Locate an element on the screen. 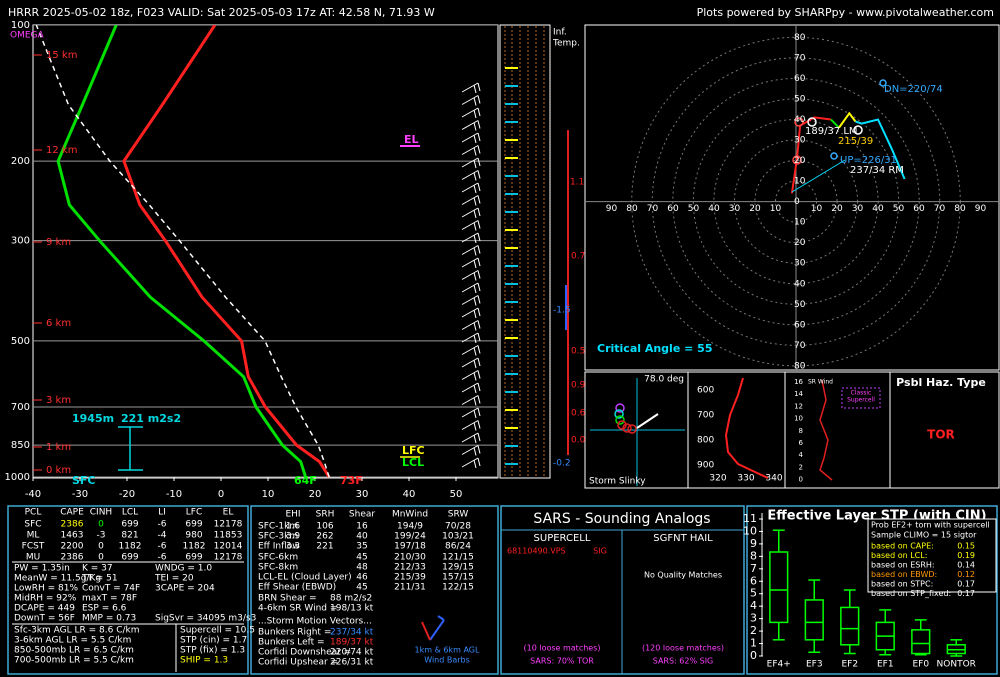  stp-y-tick-label: 1 is located at coordinates (753, 643).